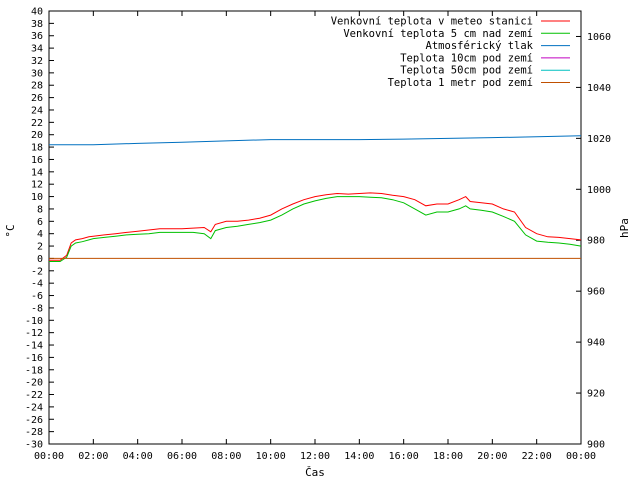 The image size is (640, 480). What do you see at coordinates (466, 71) in the screenshot?
I see `legend-label-4: Teplota 50cm pod zemí` at bounding box center [466, 71].